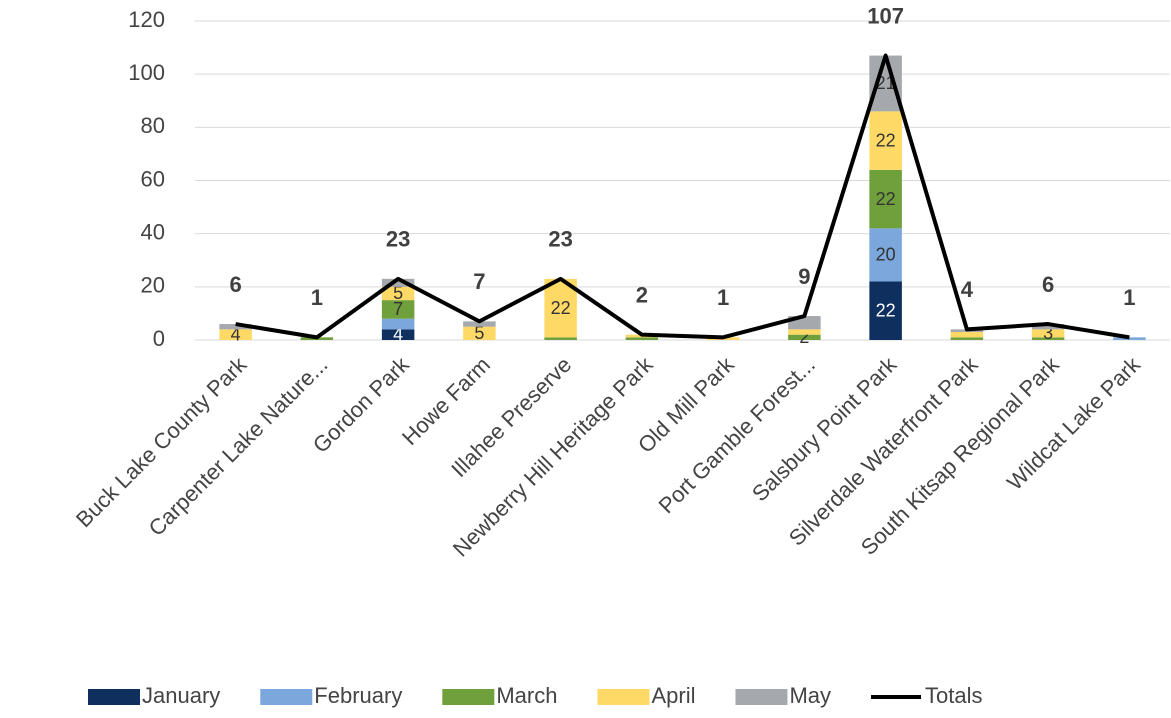 This screenshot has height=718, width=1171. Describe the element at coordinates (824, 428) in the screenshot. I see `x-tick-label: Salsbury Point Park` at that location.